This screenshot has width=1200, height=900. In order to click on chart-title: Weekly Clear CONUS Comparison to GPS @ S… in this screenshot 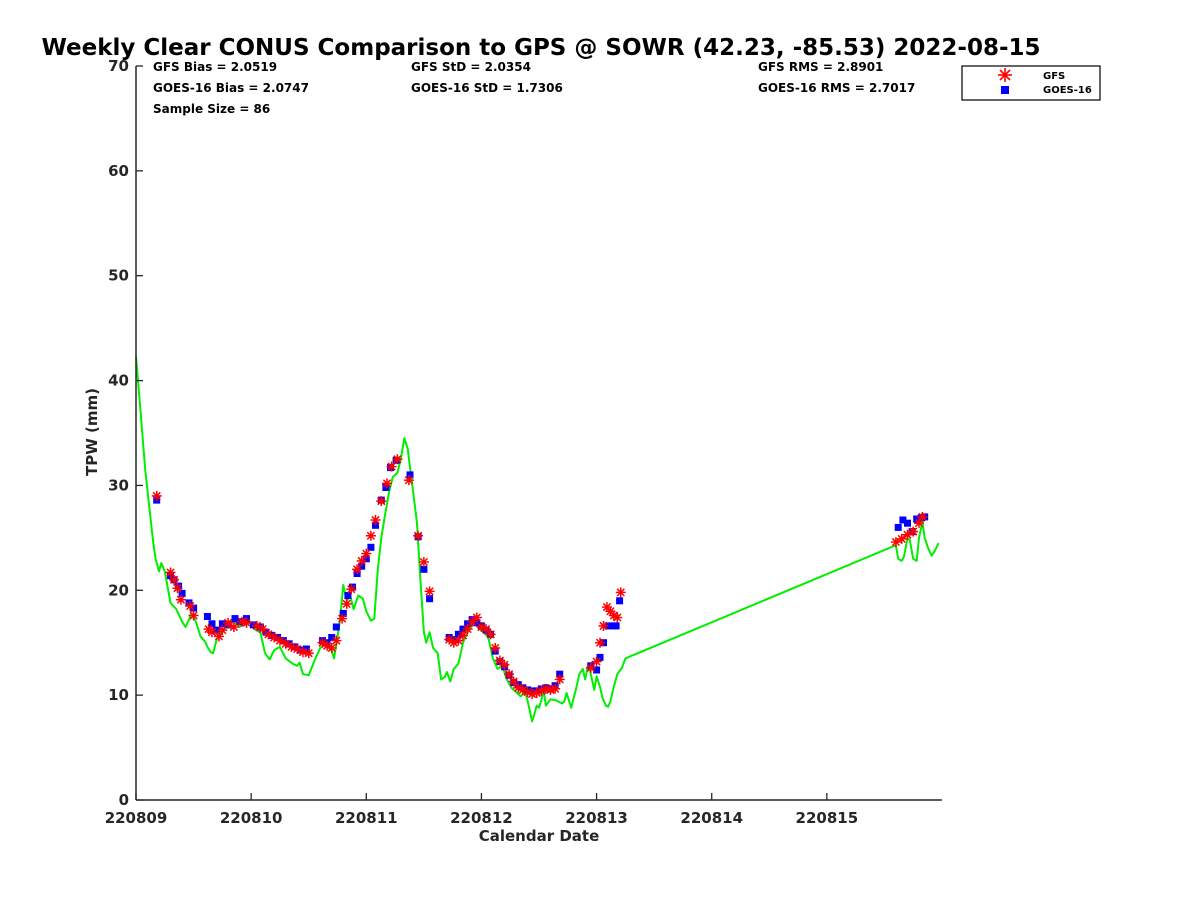, I will do `click(540, 48)`.